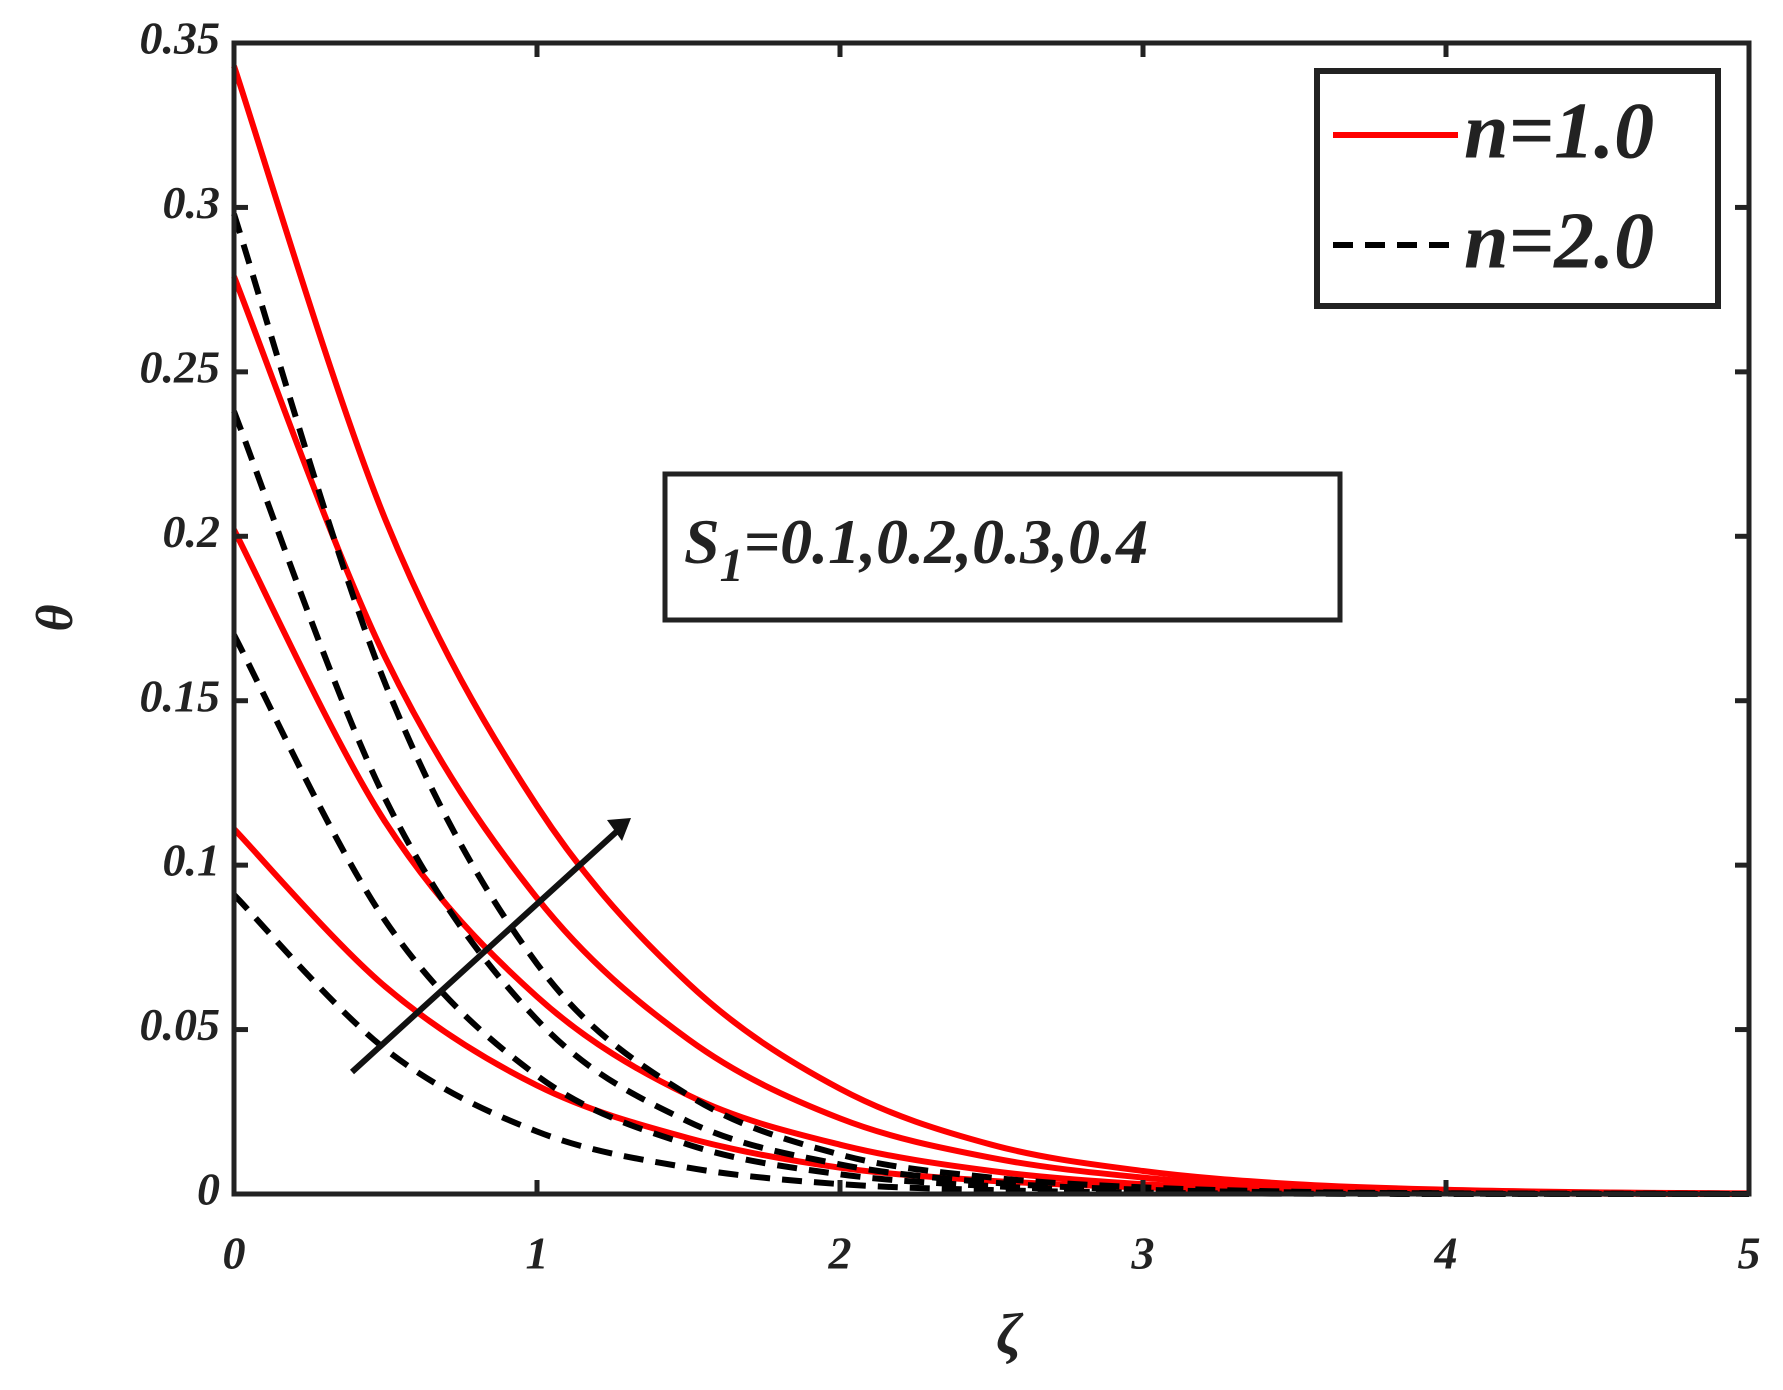  Describe the element at coordinates (1749, 1253) in the screenshot. I see `x-tick-label: 5` at that location.